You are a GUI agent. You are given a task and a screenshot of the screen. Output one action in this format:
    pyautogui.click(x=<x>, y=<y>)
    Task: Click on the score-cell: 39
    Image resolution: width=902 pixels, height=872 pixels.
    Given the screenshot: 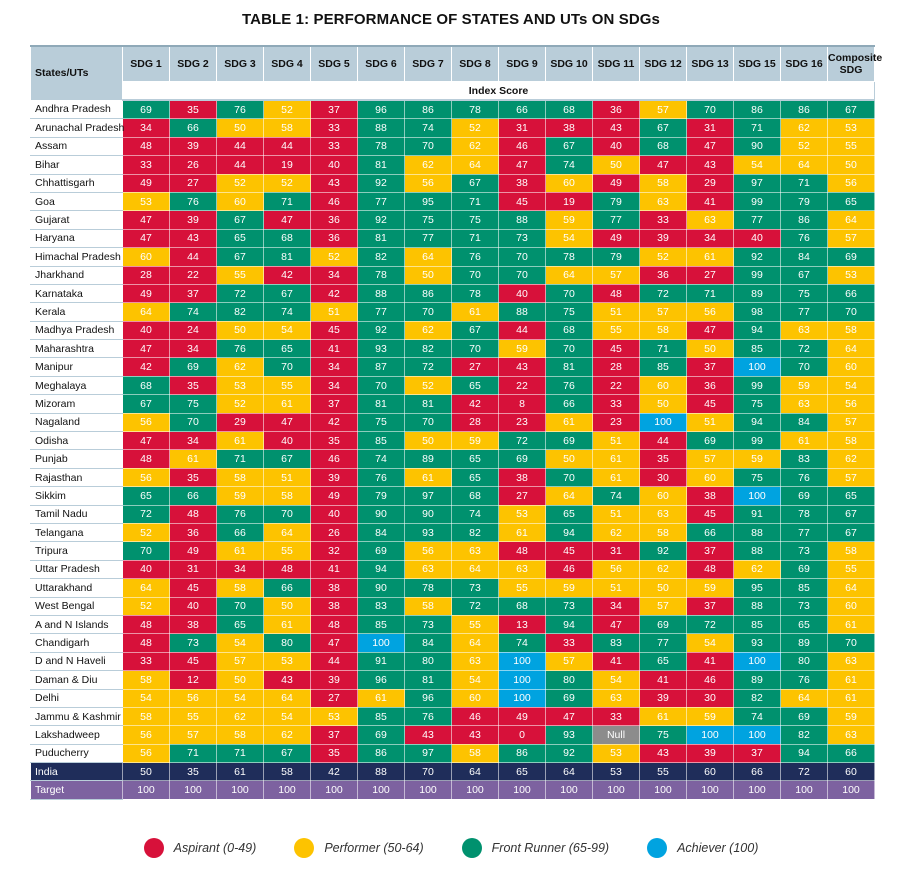 What is the action you would take?
    pyautogui.click(x=193, y=220)
    